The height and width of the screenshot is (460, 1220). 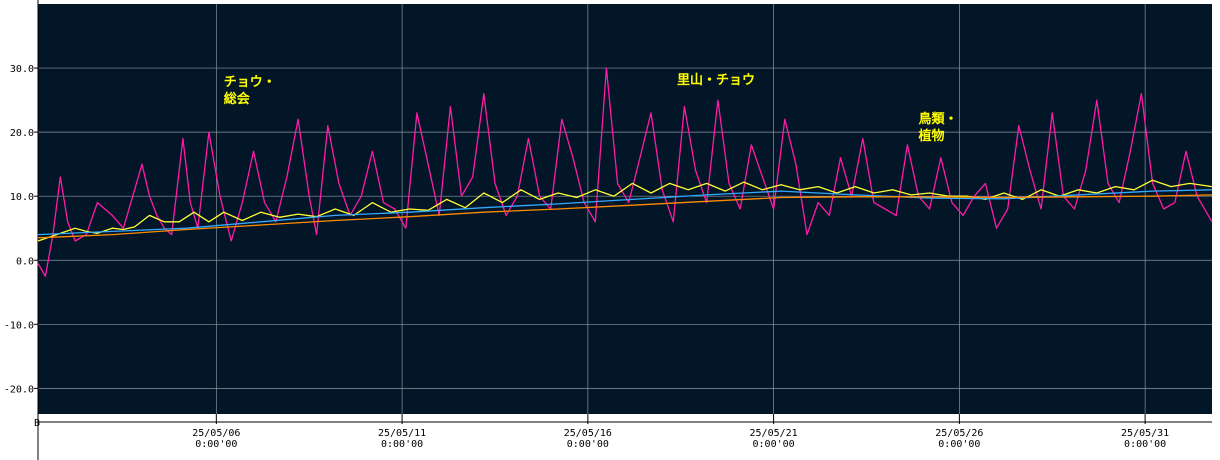 What do you see at coordinates (22, 197) in the screenshot?
I see `y-tick-label: 10.0` at bounding box center [22, 197].